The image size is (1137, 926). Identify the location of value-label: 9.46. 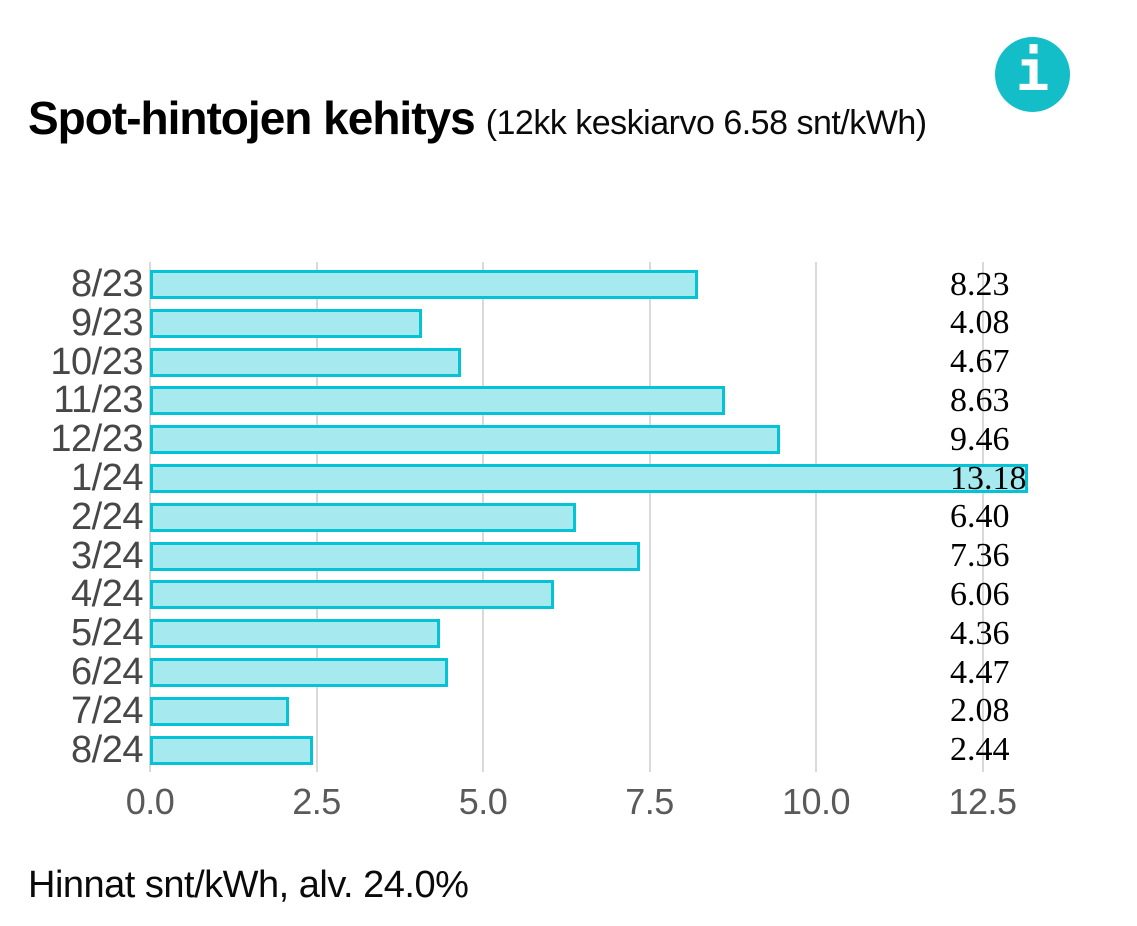
(980, 439).